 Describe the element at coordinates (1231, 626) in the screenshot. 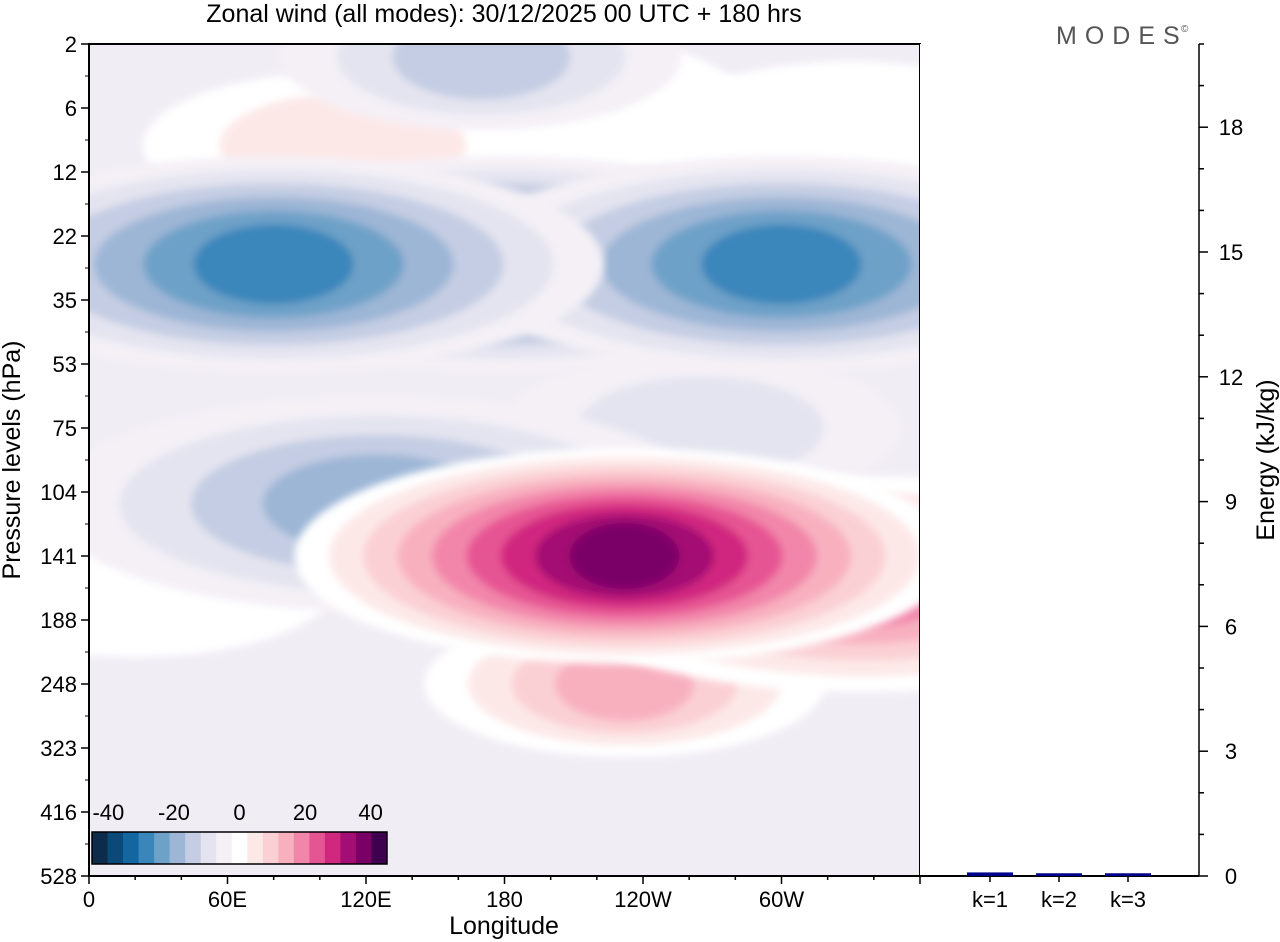

I see `energy-tick-label: 6` at that location.